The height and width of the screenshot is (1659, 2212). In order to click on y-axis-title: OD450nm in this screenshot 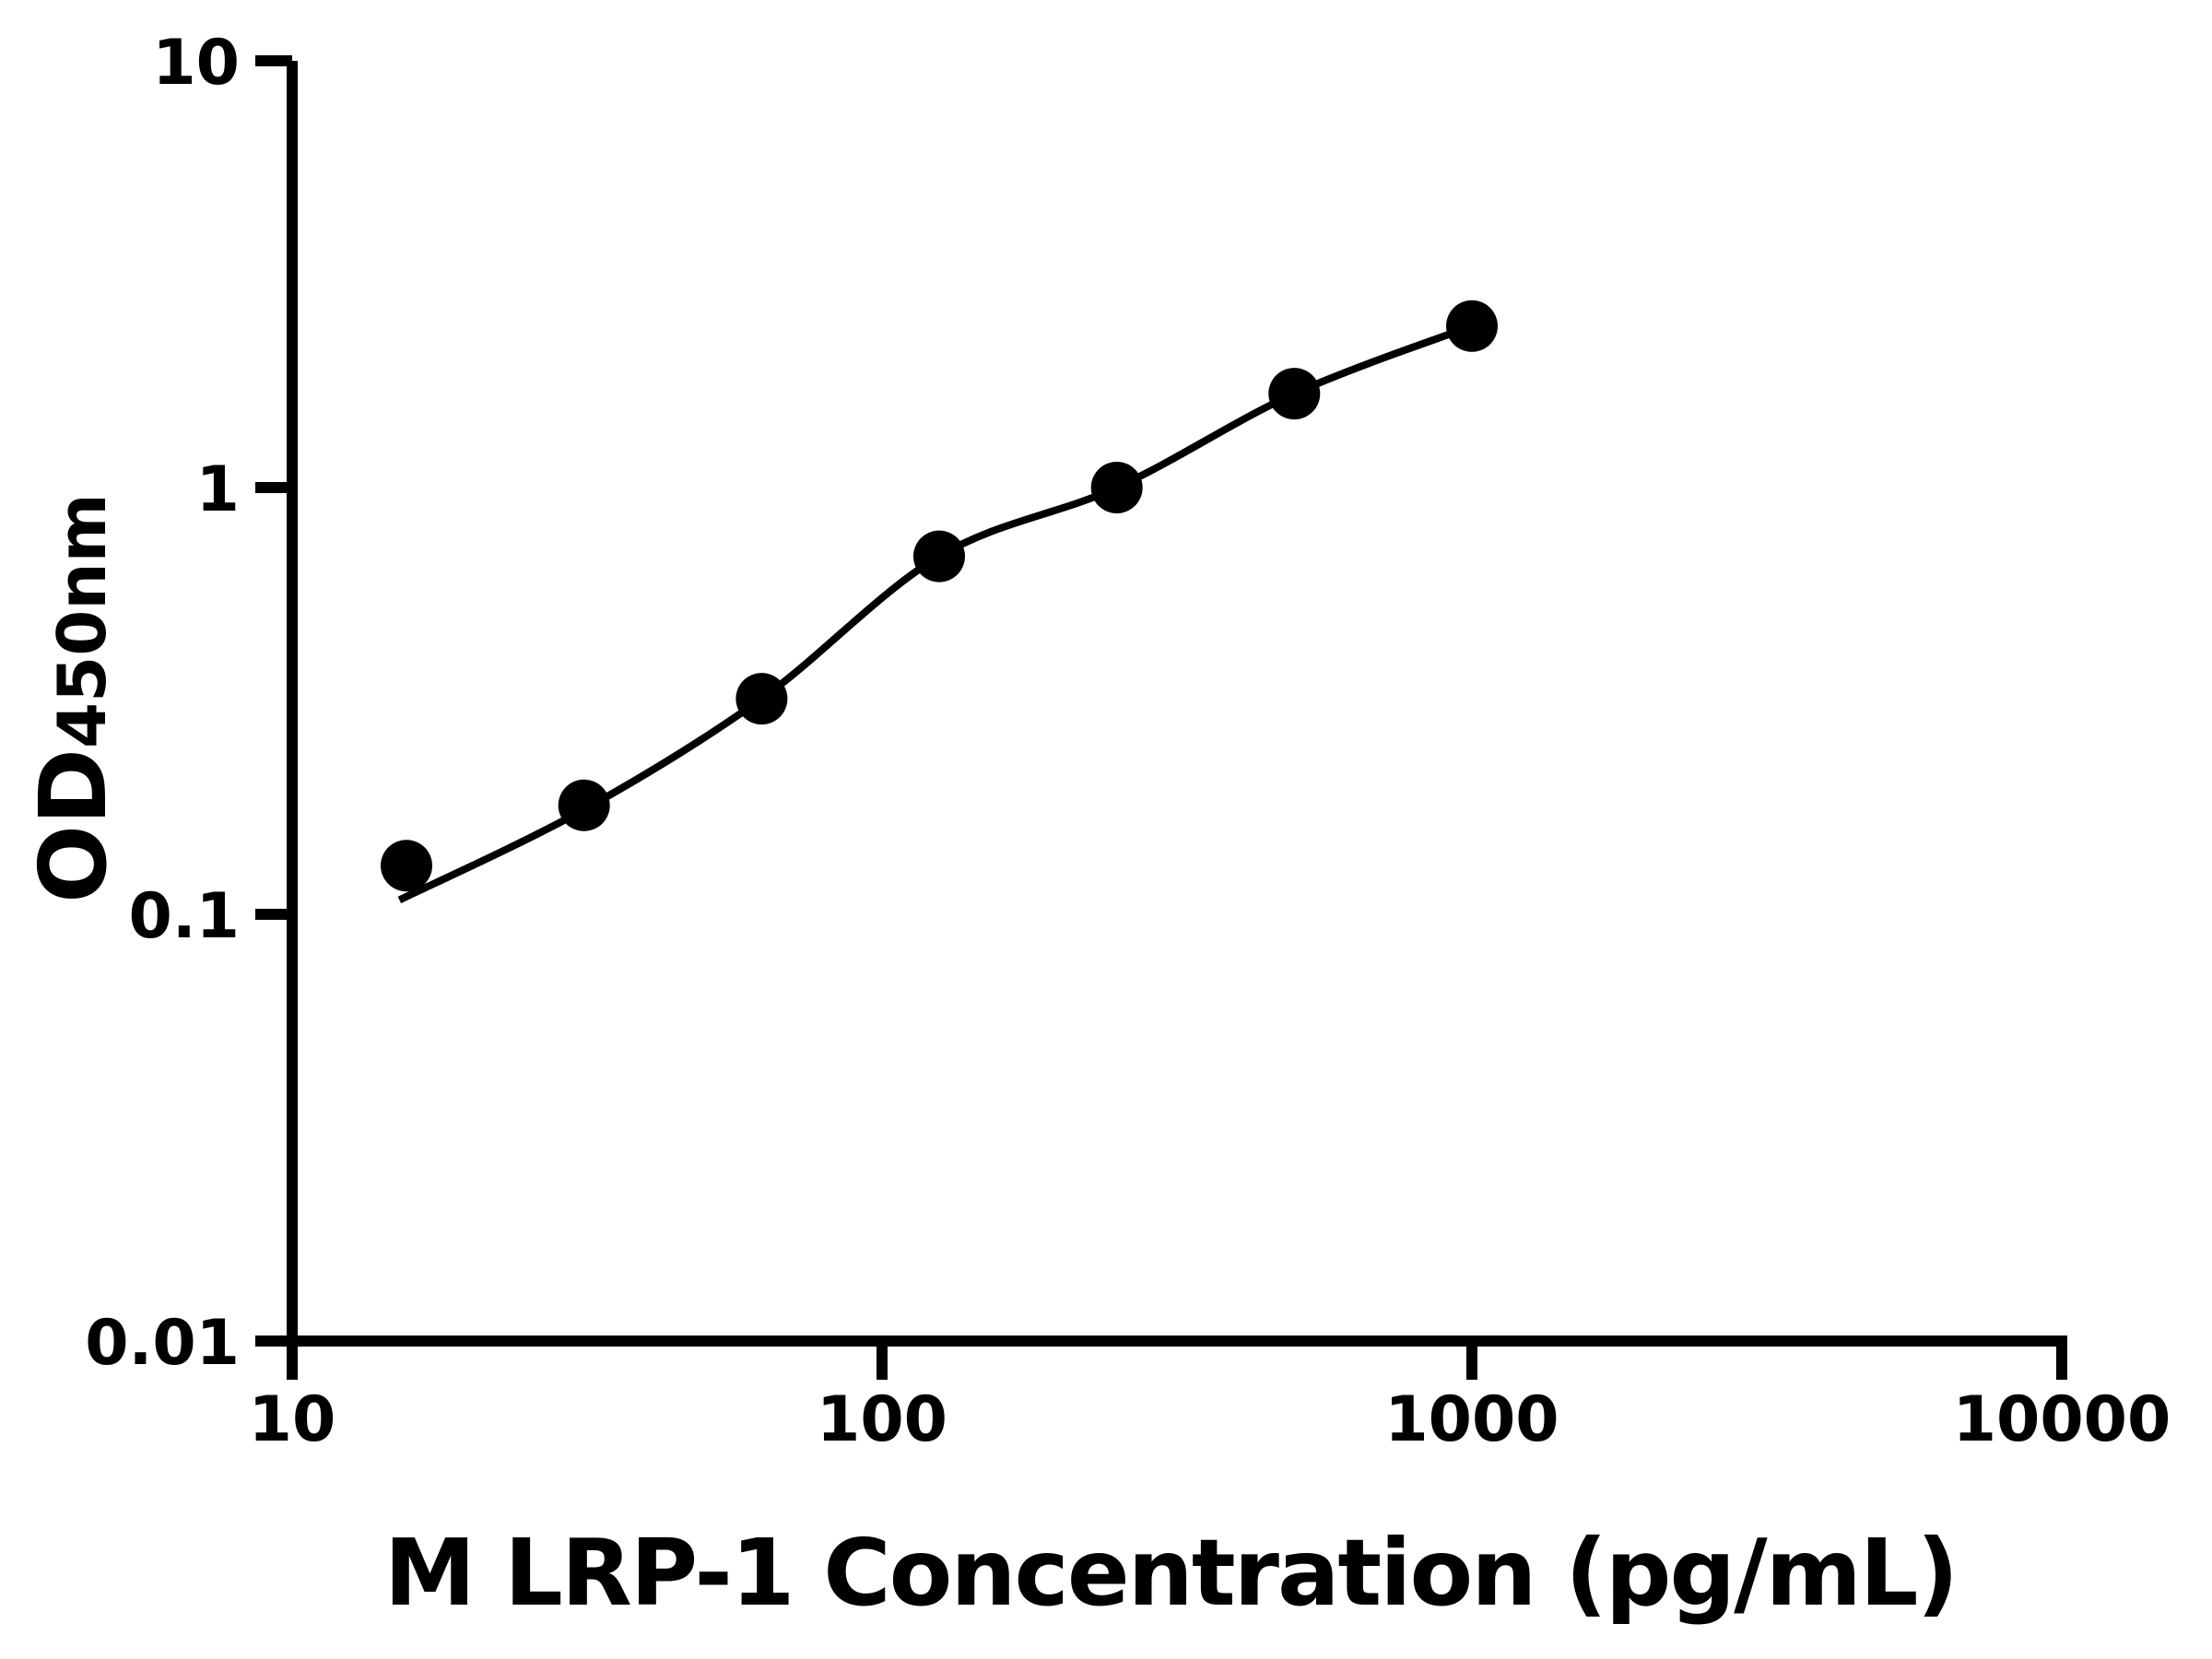, I will do `click(73, 698)`.